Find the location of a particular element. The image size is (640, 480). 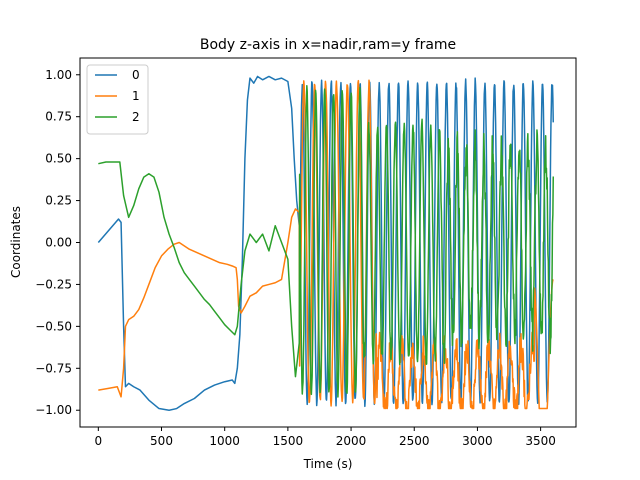

y-tick-label: −0.25 is located at coordinates (53, 284).